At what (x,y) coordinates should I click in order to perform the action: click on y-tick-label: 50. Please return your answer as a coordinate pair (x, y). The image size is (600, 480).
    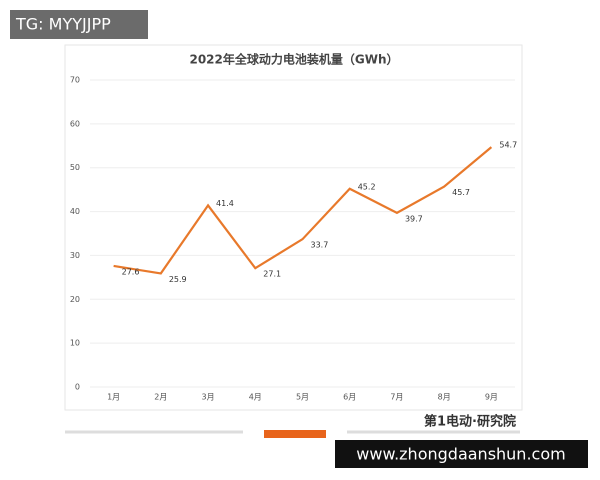
    Looking at the image, I should click on (75, 167).